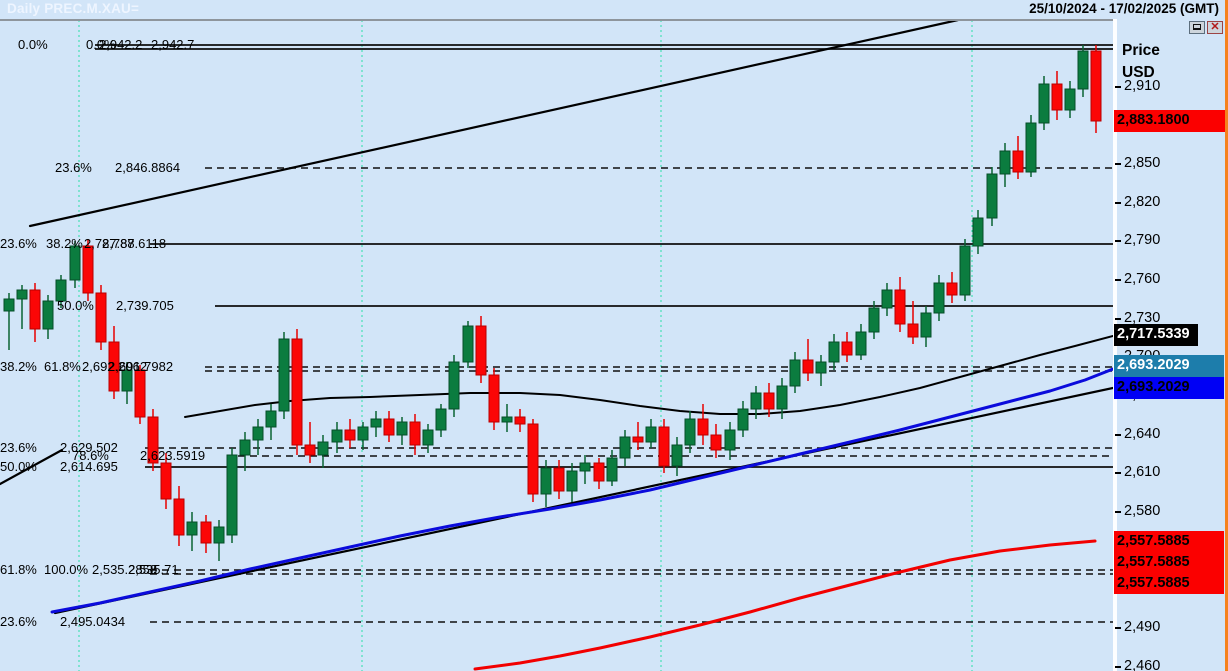  I want to click on restore-button, so click(1197, 27).